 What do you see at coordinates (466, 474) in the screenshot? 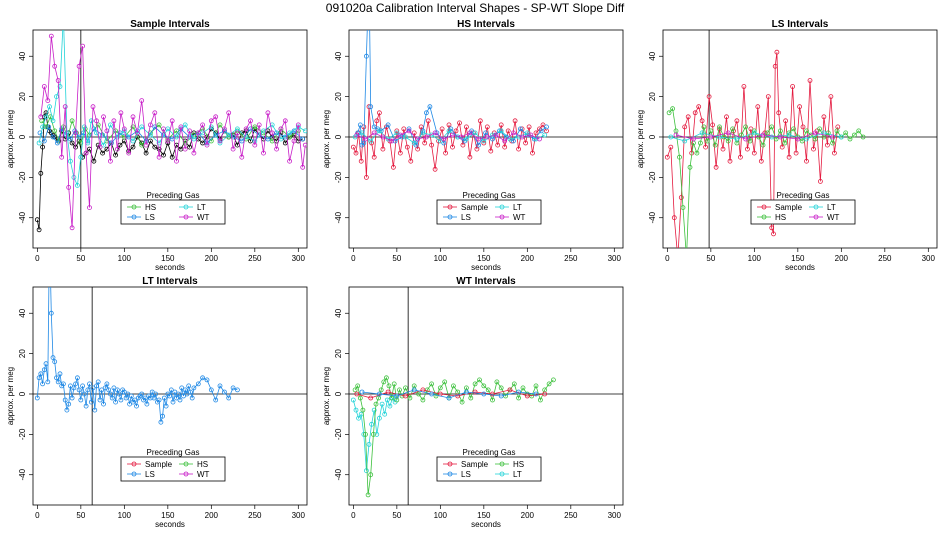
I see `legend-entry-ls: LS` at bounding box center [466, 474].